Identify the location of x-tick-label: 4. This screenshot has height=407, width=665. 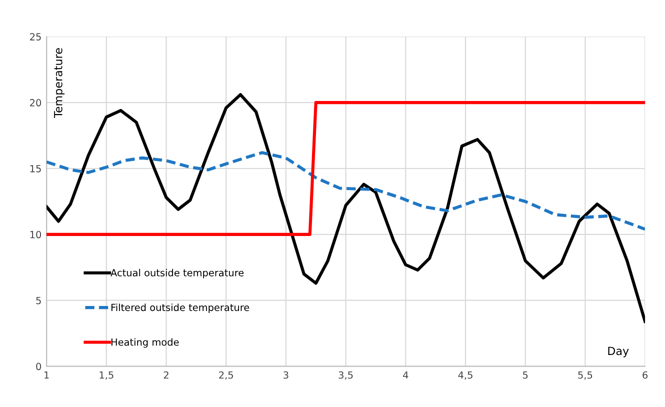
(405, 375).